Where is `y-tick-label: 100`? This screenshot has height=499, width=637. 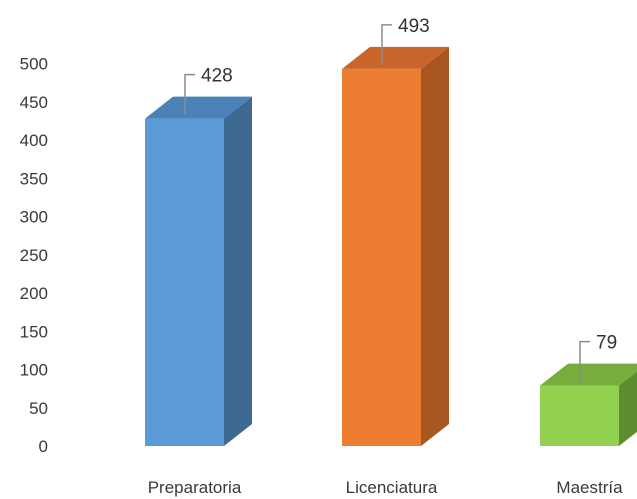
y-tick-label: 100 is located at coordinates (34, 370).